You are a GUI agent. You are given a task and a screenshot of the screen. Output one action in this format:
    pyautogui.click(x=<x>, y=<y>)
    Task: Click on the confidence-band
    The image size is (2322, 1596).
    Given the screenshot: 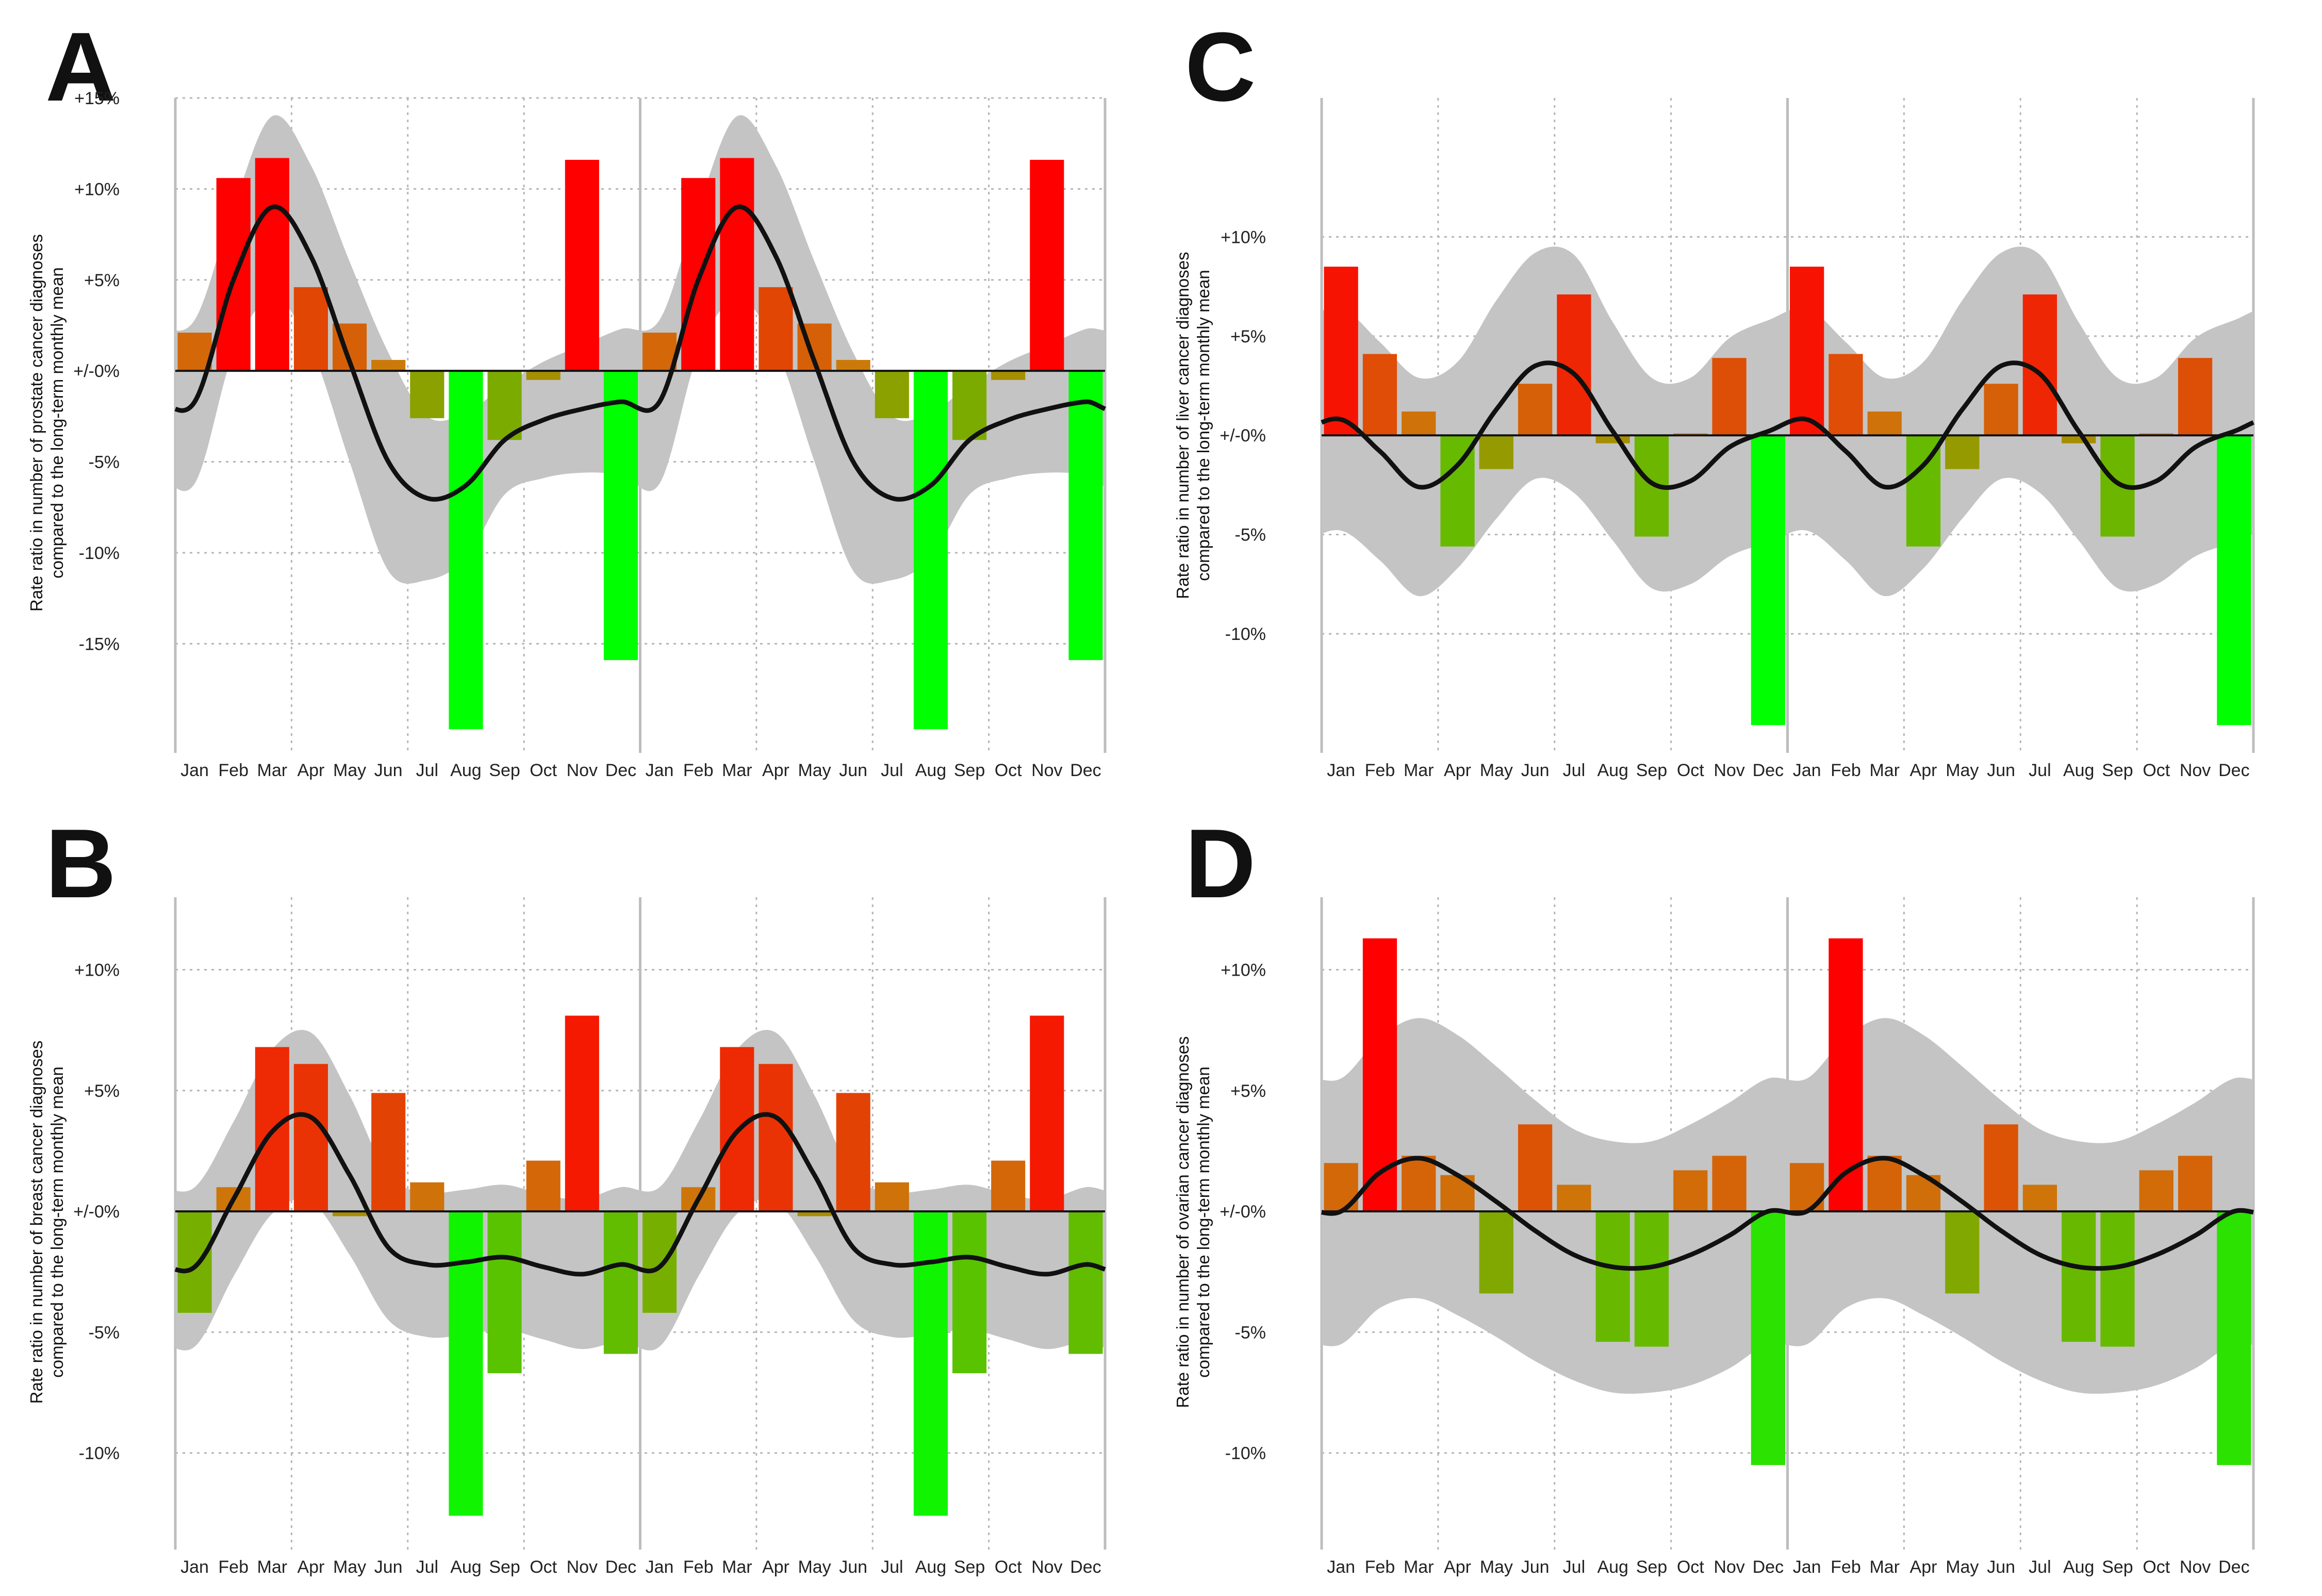 What is the action you would take?
    pyautogui.click(x=640, y=349)
    